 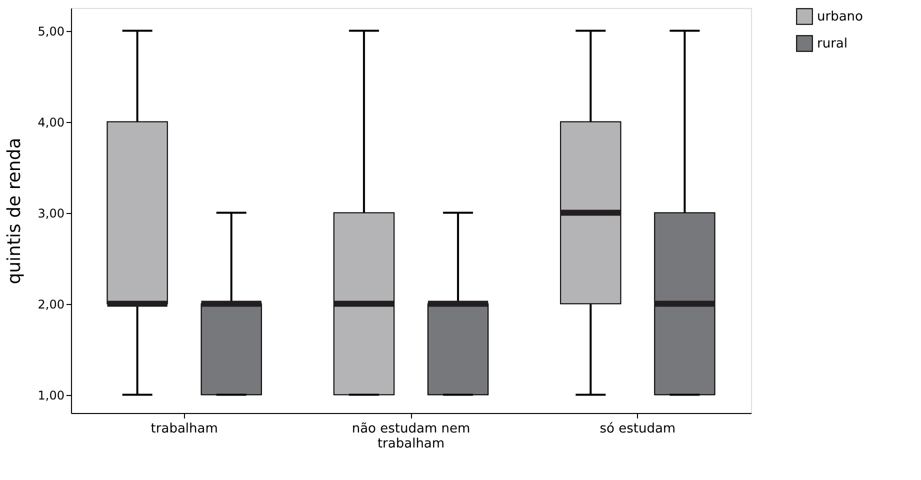 I want to click on y-tick-label: 2,00, so click(x=51, y=304).